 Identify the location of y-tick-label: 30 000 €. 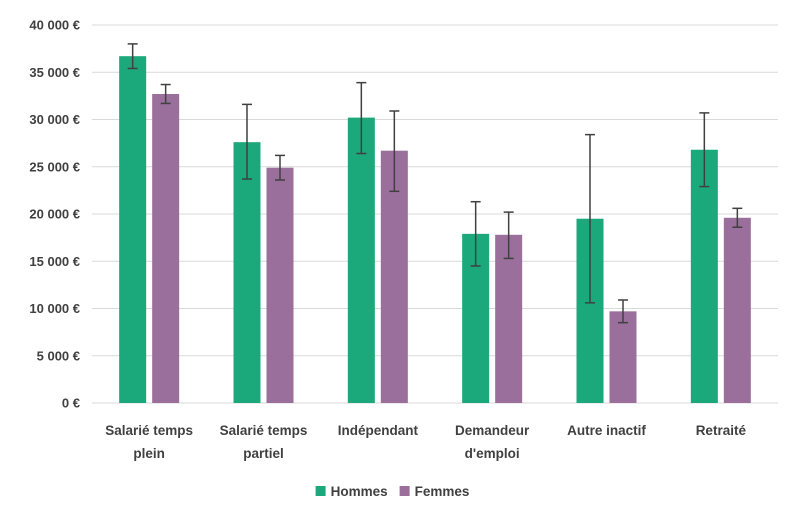
(54, 119).